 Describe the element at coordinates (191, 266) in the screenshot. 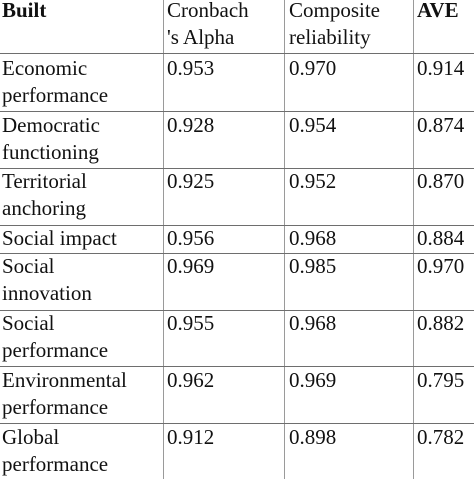

I see `alpha-cell: 0.969` at that location.